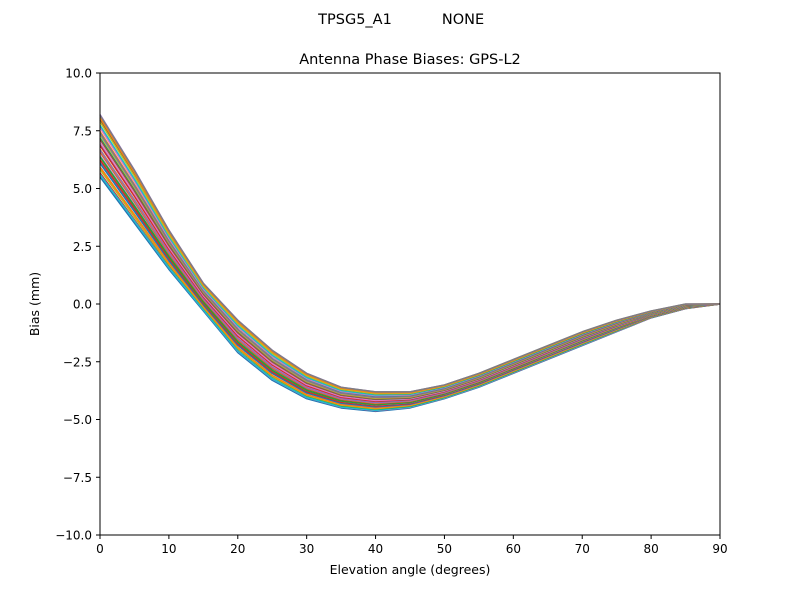  Describe the element at coordinates (82, 247) in the screenshot. I see `y-tick-label: 2.5` at that location.